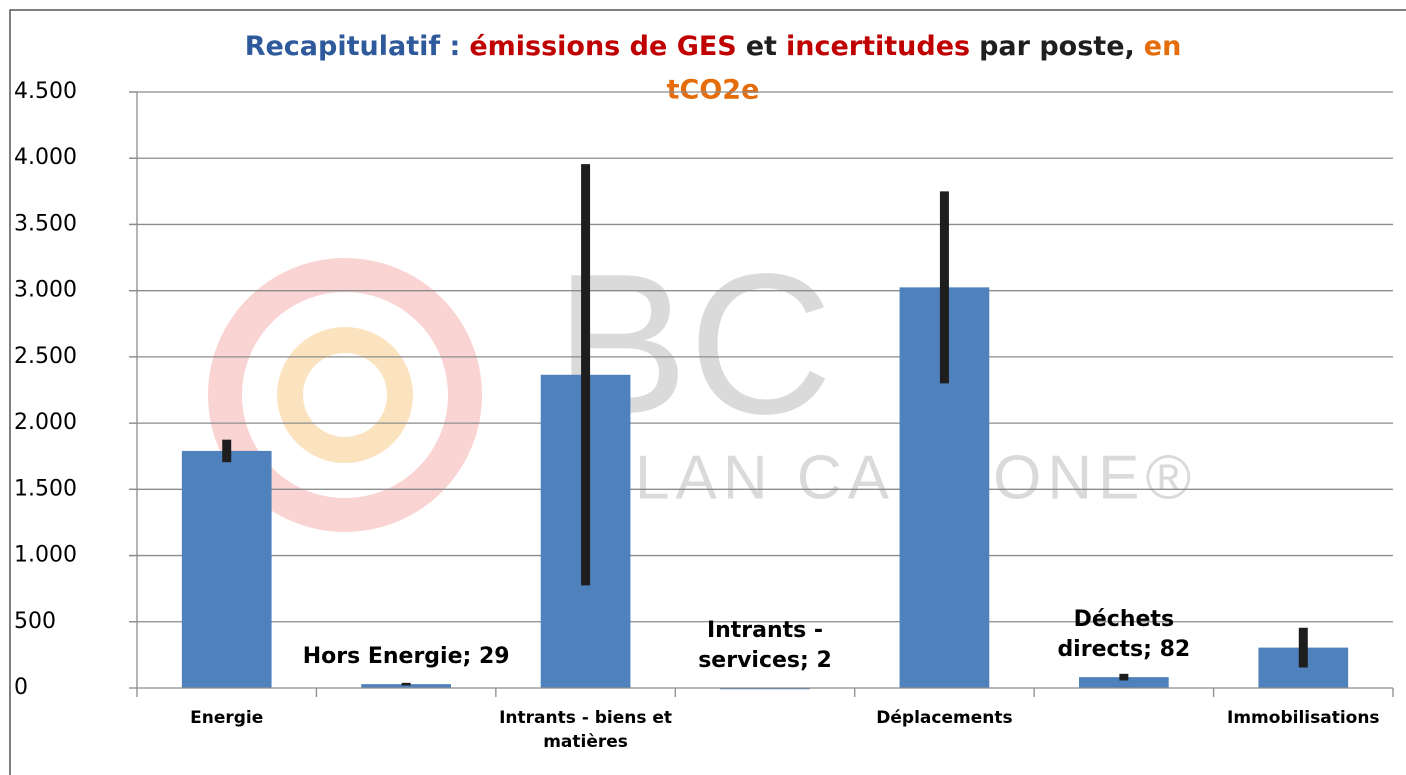 This screenshot has width=1406, height=775. I want to click on title-part: émissions de GES, so click(602, 46).